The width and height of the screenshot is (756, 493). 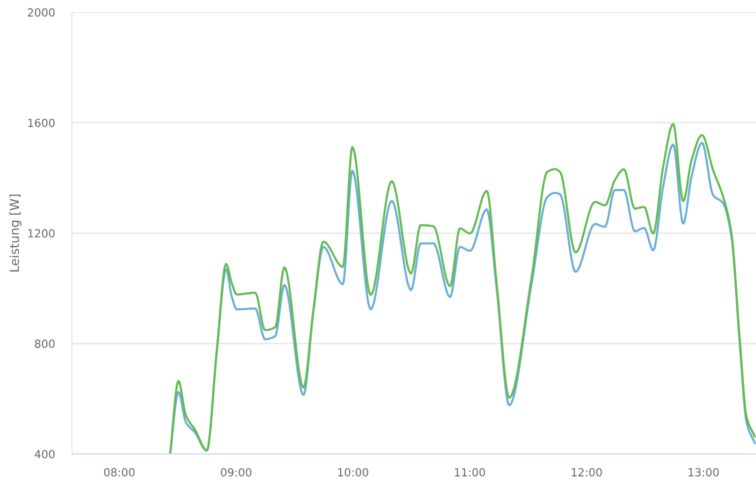 What do you see at coordinates (41, 123) in the screenshot?
I see `y-tick-label: 1600` at bounding box center [41, 123].